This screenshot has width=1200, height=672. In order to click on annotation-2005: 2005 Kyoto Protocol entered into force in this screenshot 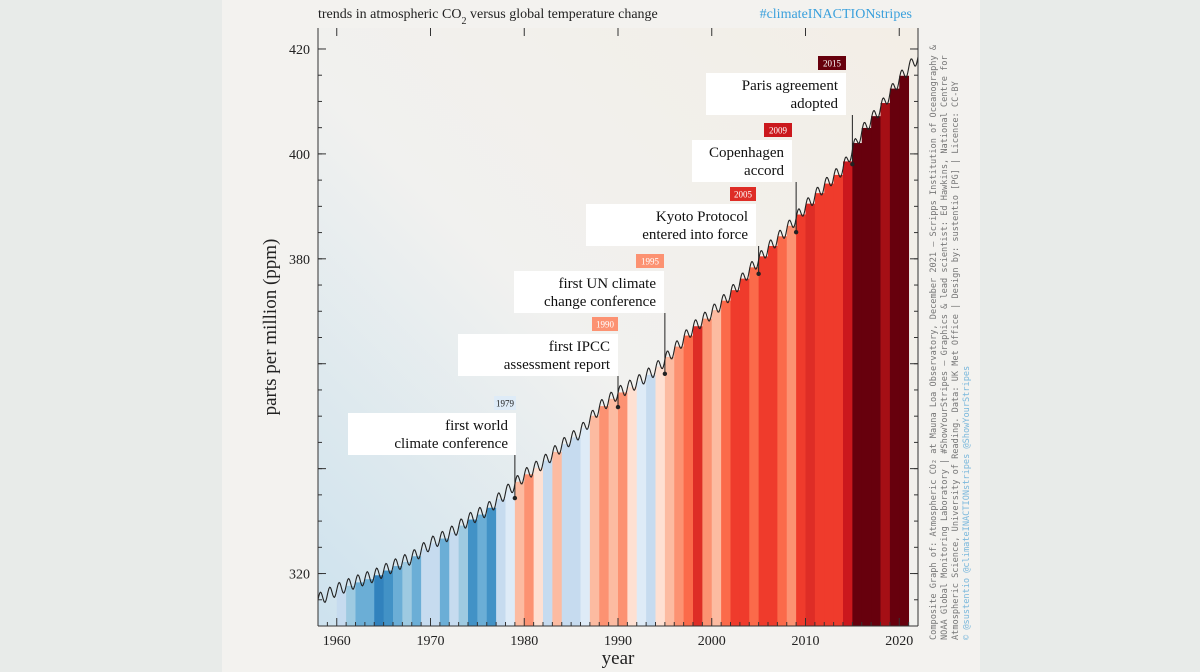, I will do `click(673, 232)`.